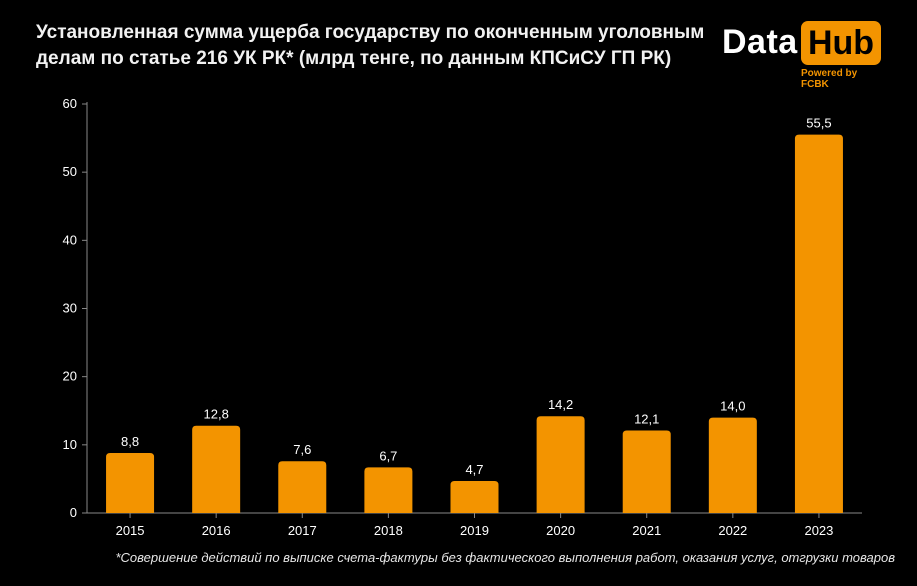  I want to click on bar-value-label: 7,6, so click(302, 449).